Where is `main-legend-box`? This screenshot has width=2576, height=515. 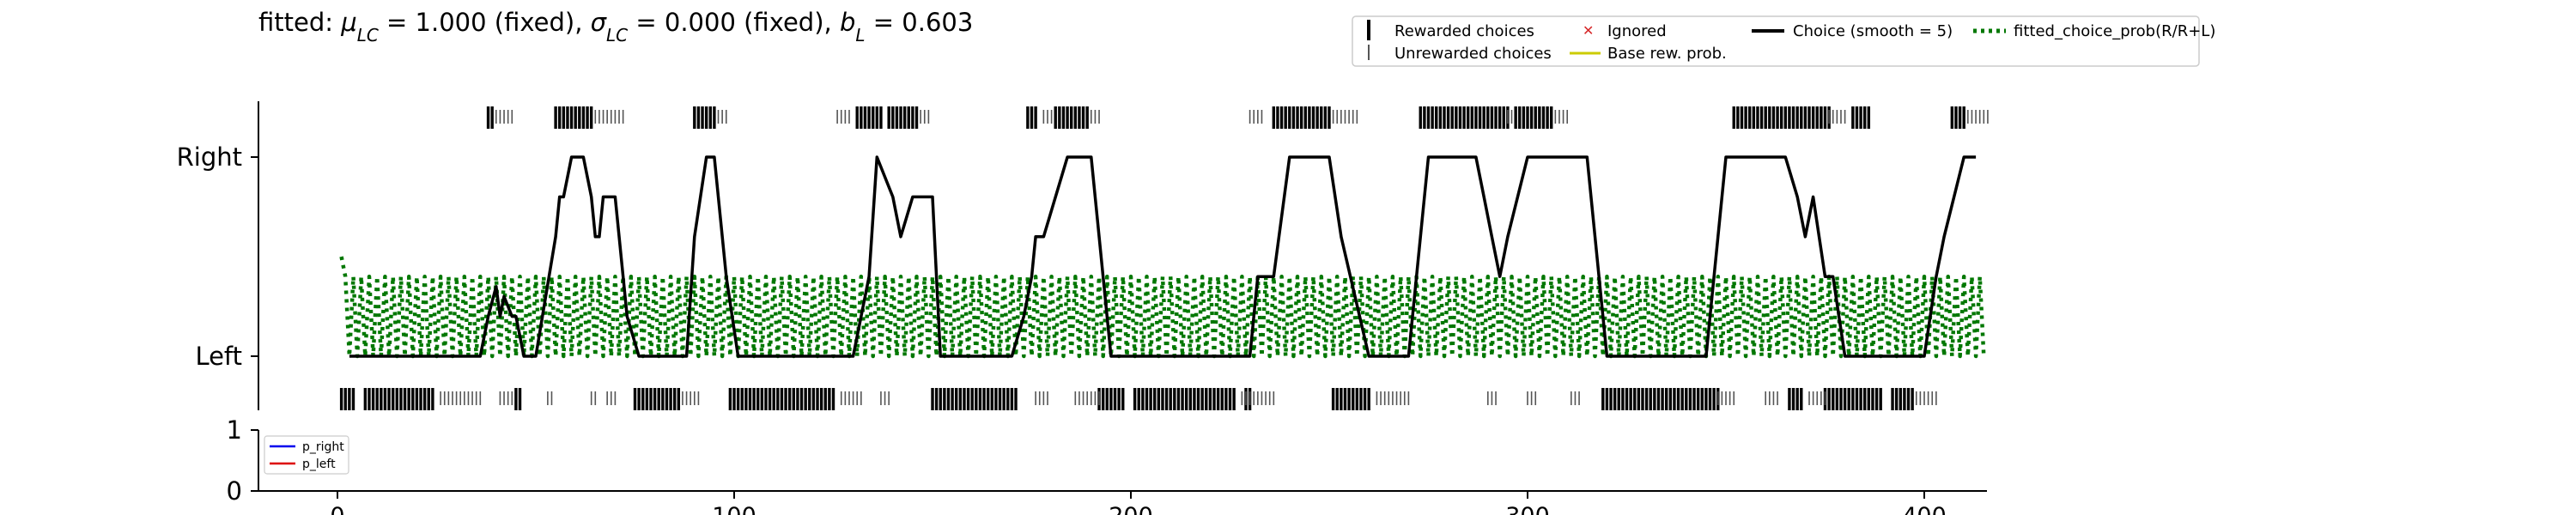 main-legend-box is located at coordinates (1776, 41).